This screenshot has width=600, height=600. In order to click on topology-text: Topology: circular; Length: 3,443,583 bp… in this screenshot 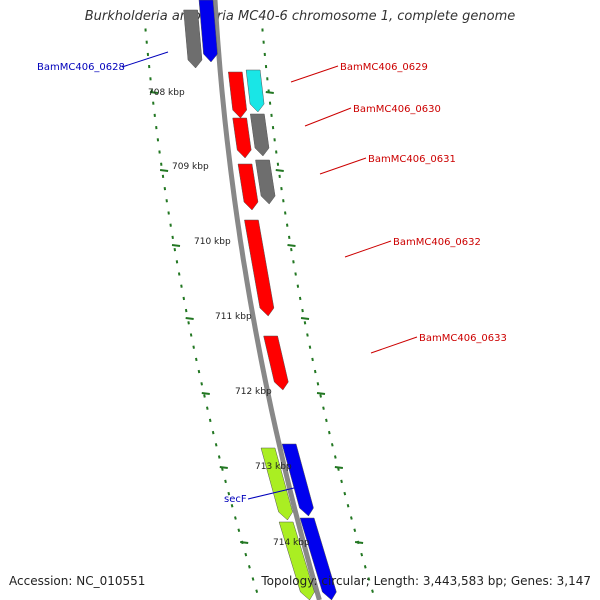, I will do `click(426, 581)`.